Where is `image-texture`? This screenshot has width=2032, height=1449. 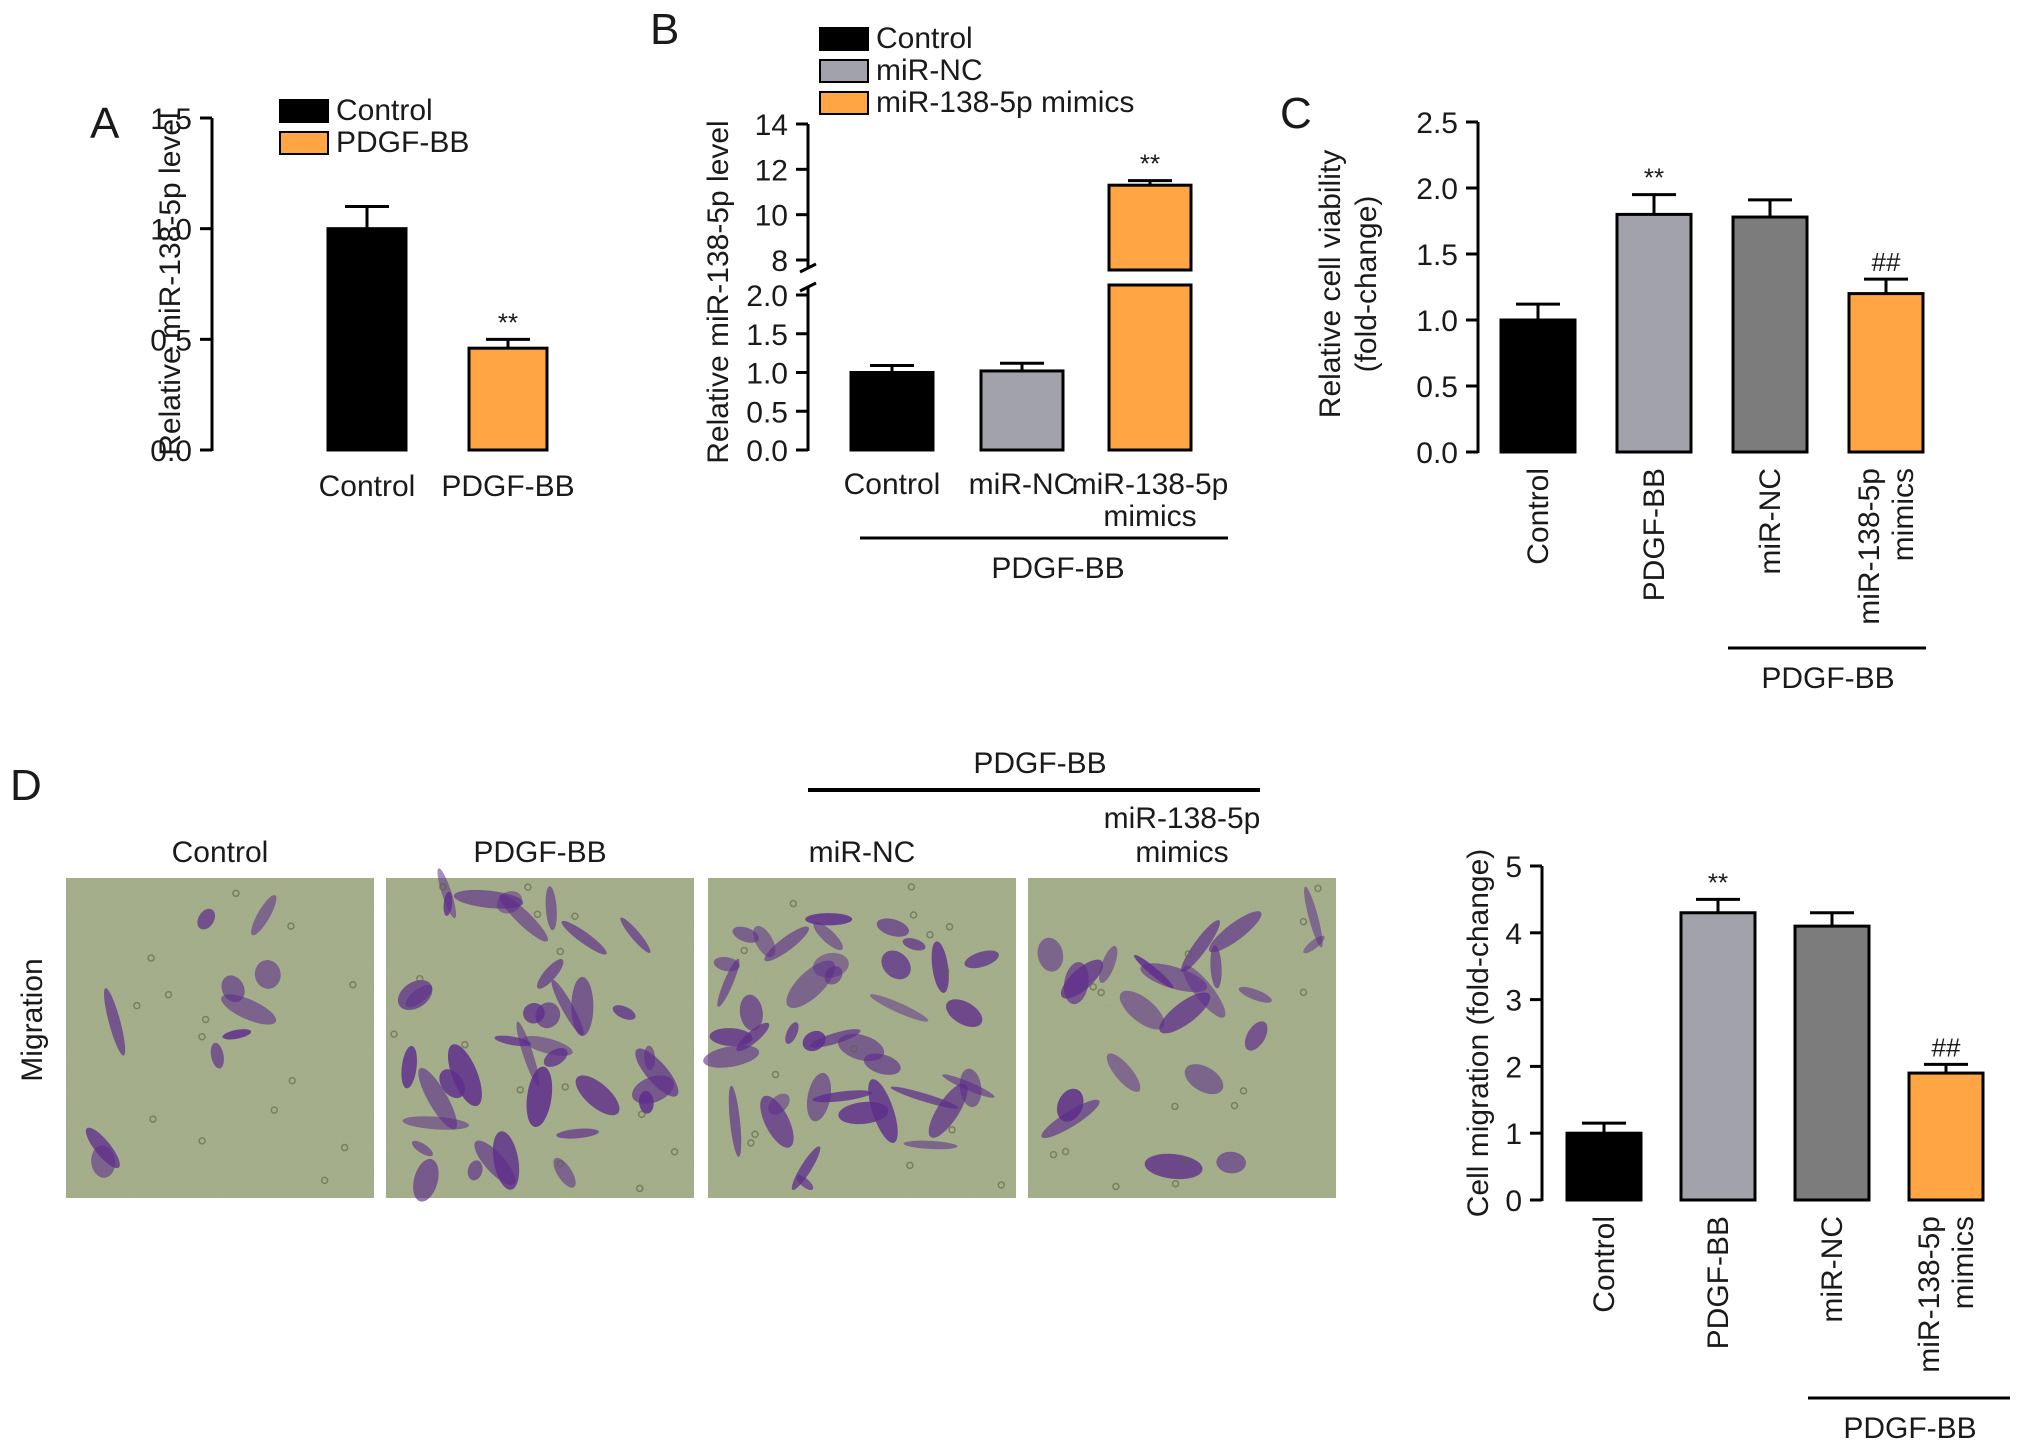 image-texture is located at coordinates (1182, 1038).